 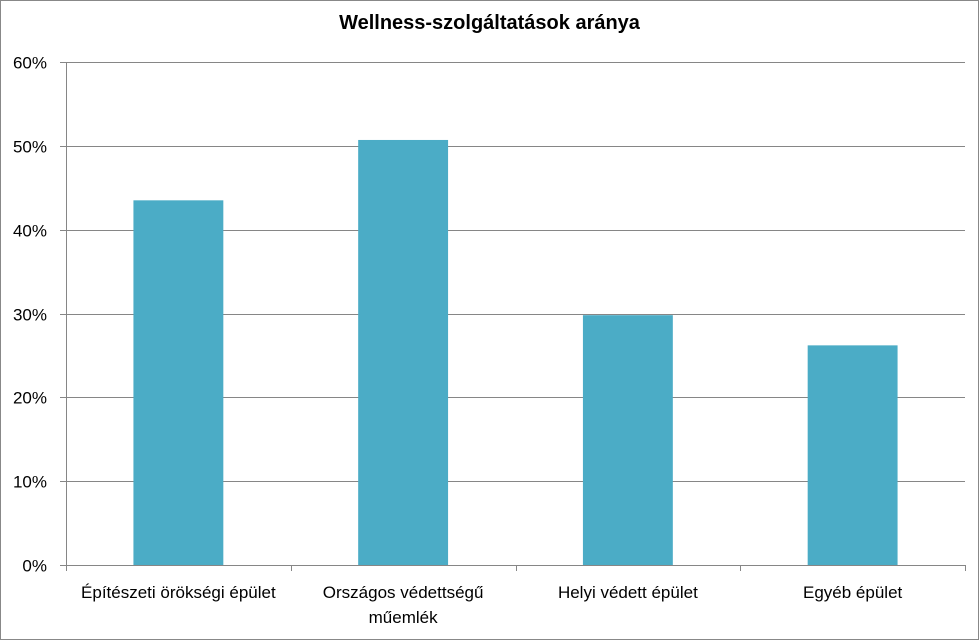 I want to click on y-tick-label: 40%, so click(x=30, y=231).